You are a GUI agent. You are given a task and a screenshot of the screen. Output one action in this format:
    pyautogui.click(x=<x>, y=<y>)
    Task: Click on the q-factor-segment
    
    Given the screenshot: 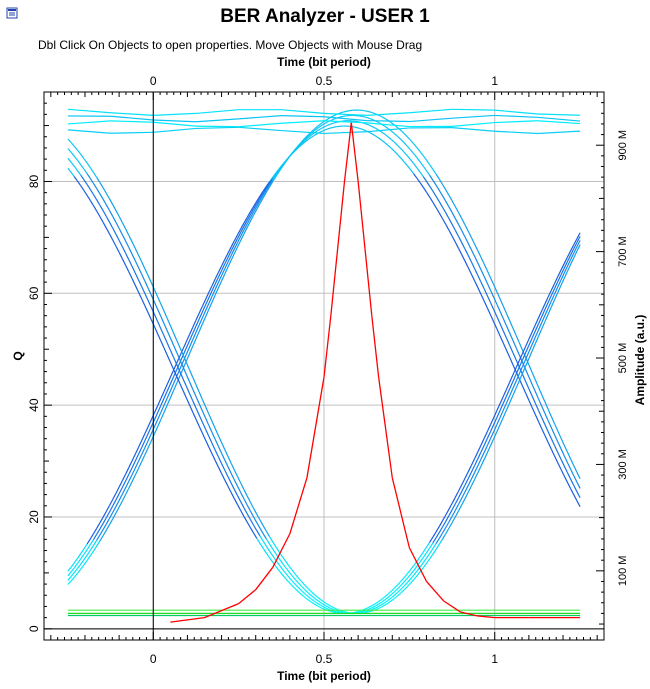 What is the action you would take?
    pyautogui.click(x=486, y=617)
    